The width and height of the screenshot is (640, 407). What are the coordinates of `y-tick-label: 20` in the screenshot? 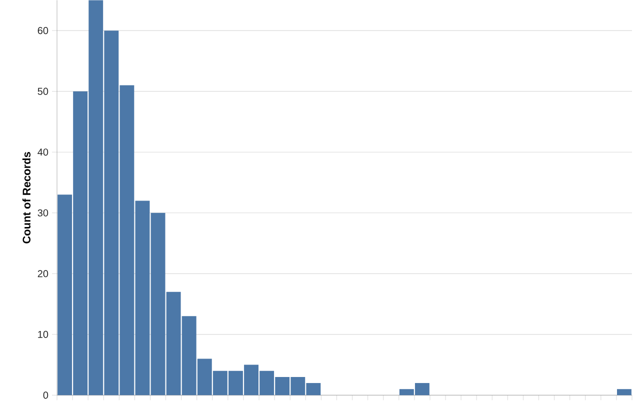 It's located at (43, 274).